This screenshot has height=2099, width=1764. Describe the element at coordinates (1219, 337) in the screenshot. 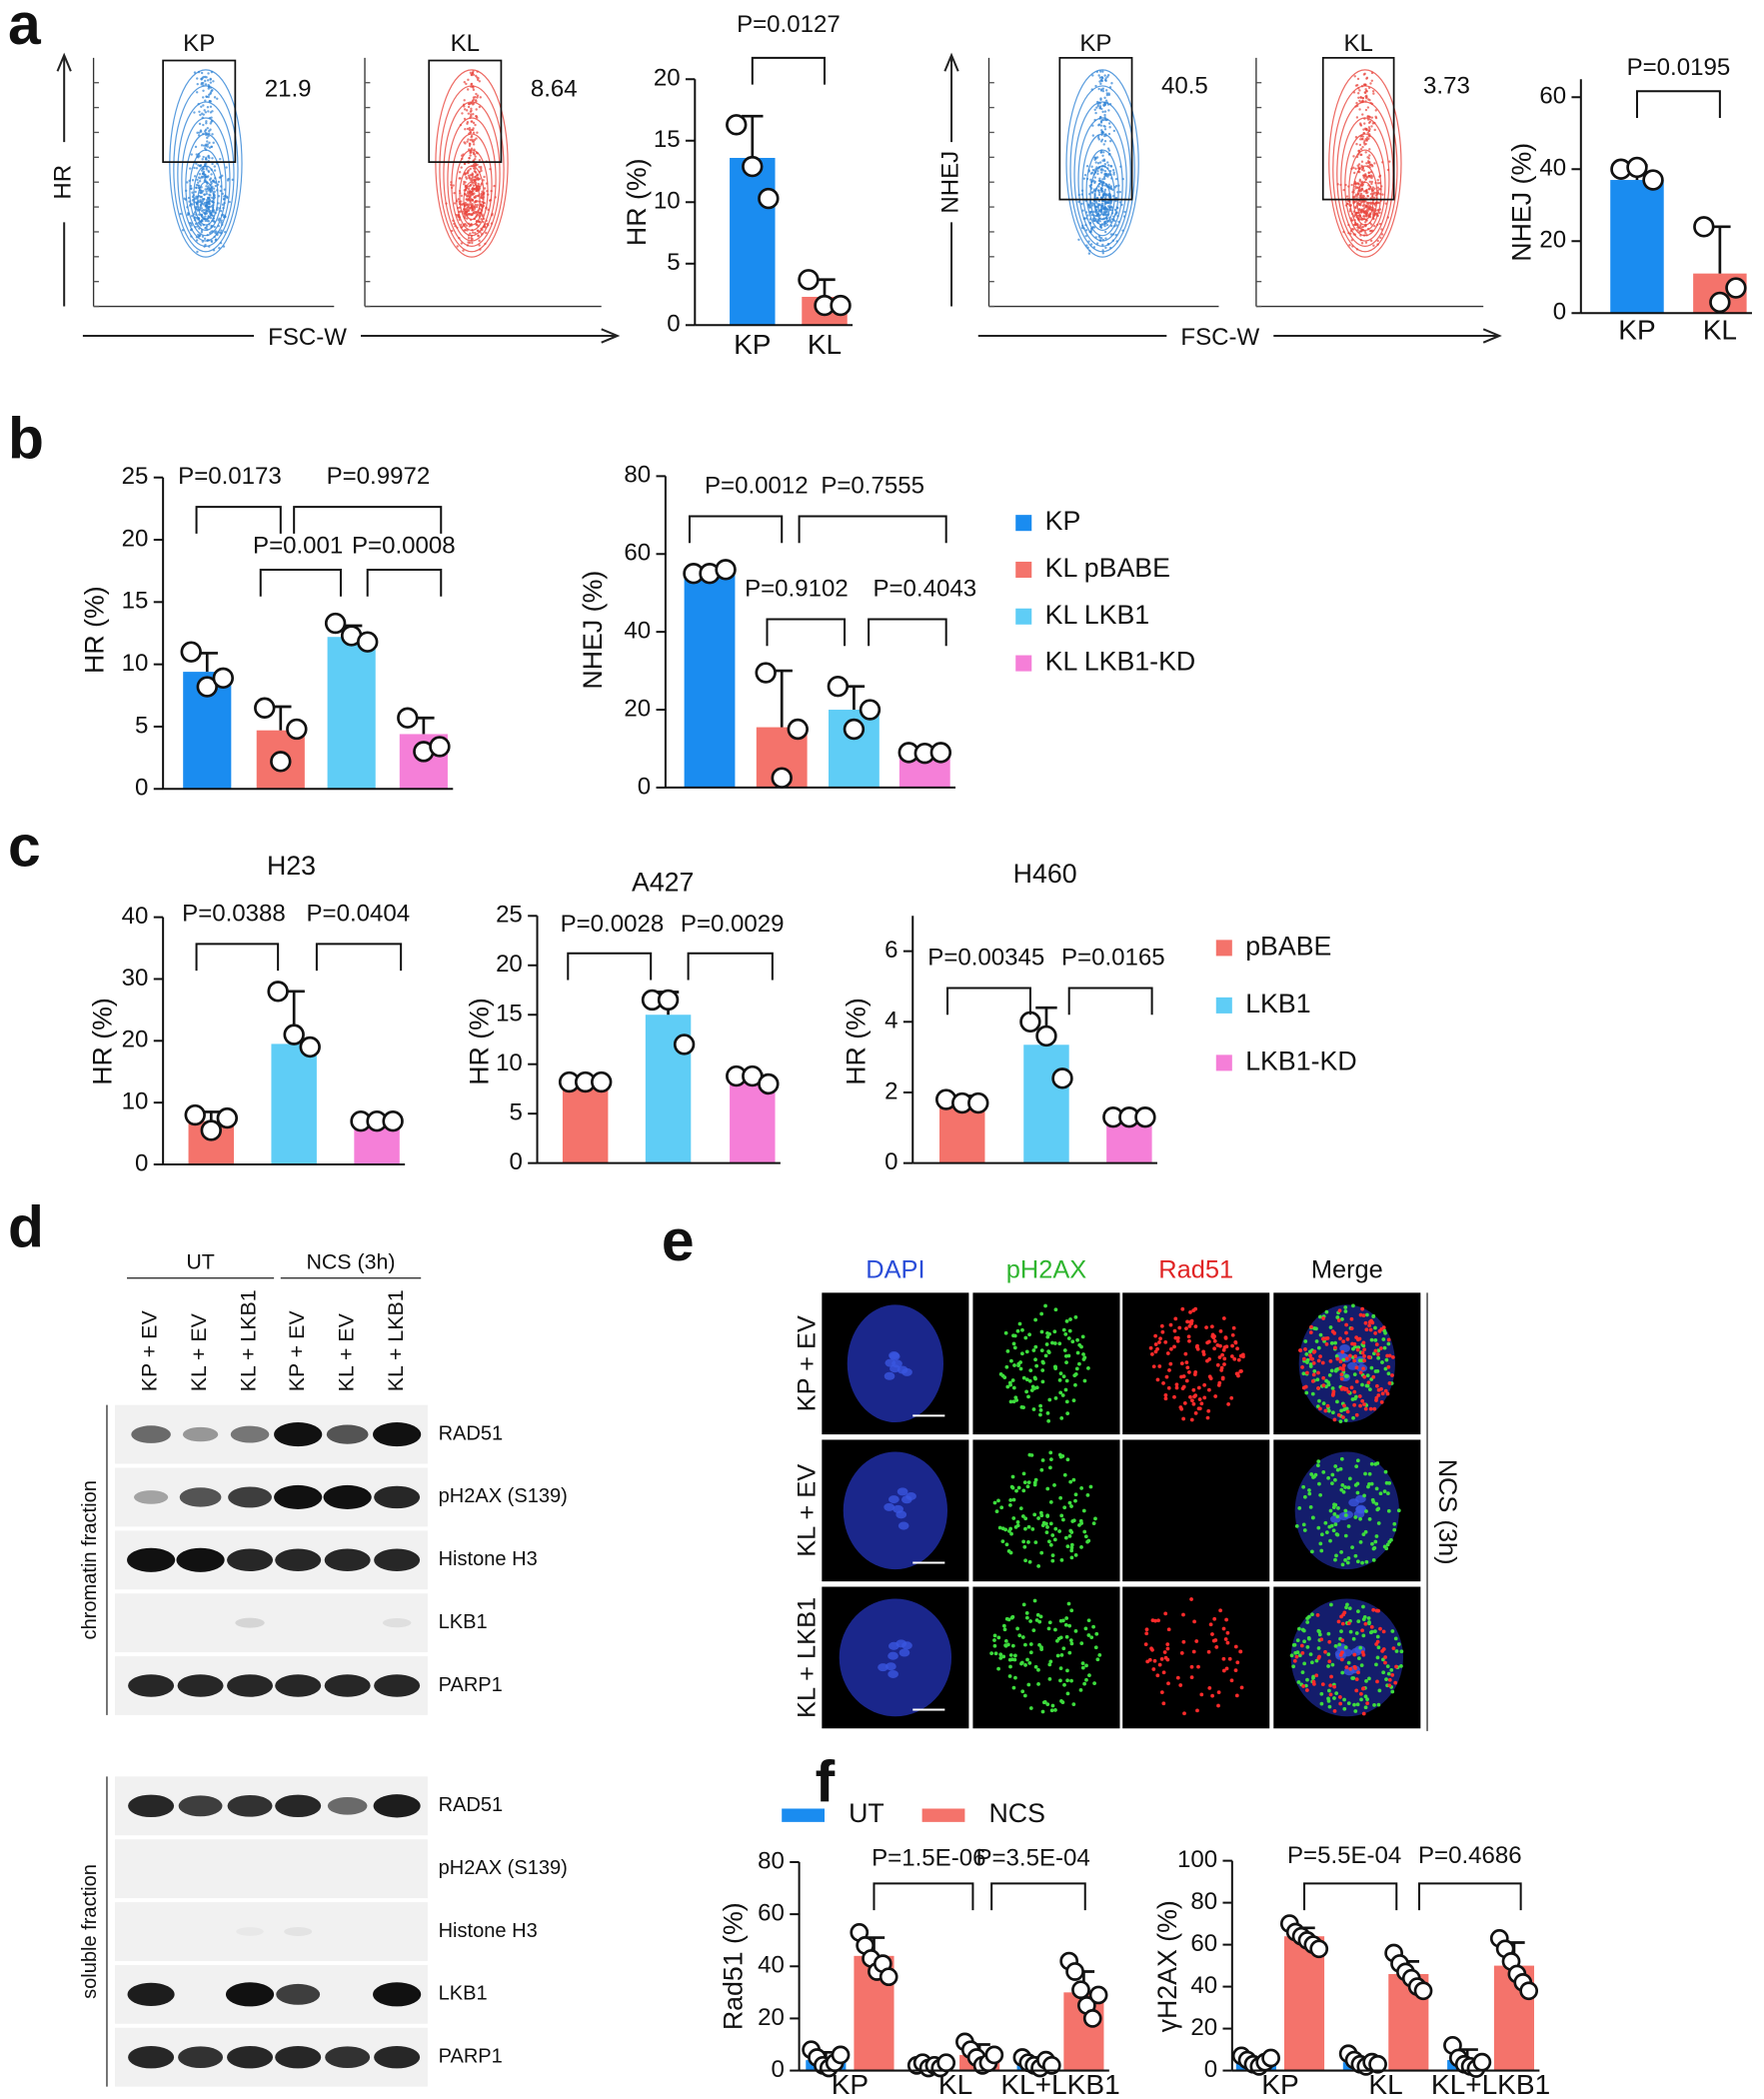

I see `axis-label: FSC-W` at that location.